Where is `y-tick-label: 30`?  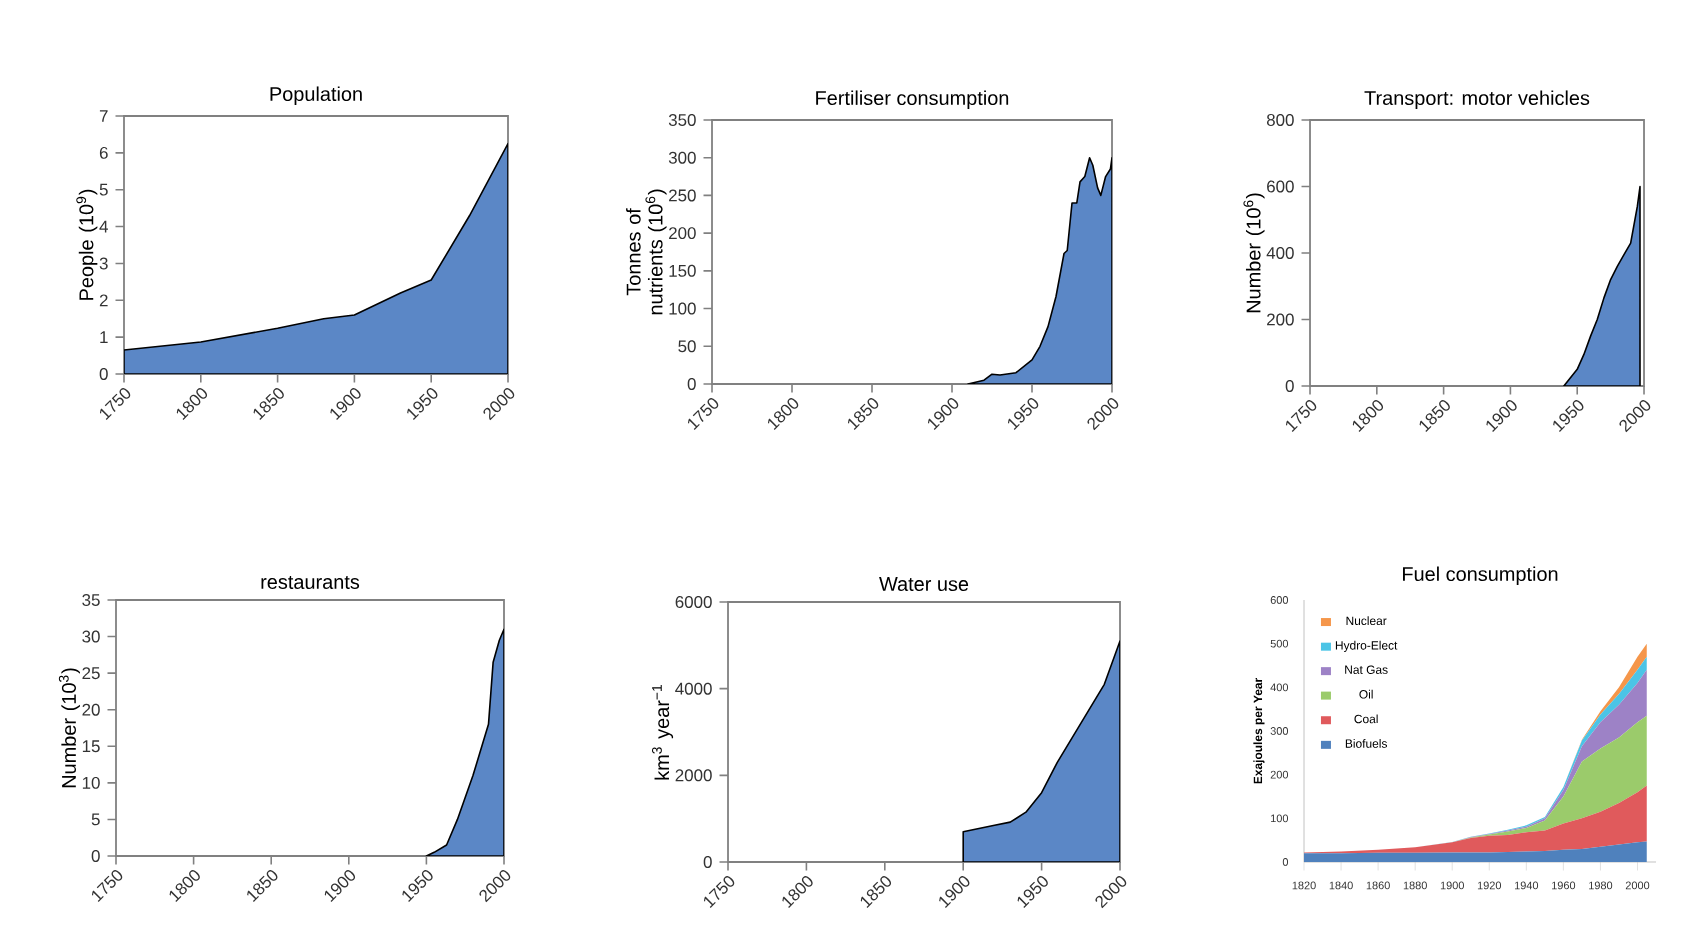 y-tick-label: 30 is located at coordinates (91, 636).